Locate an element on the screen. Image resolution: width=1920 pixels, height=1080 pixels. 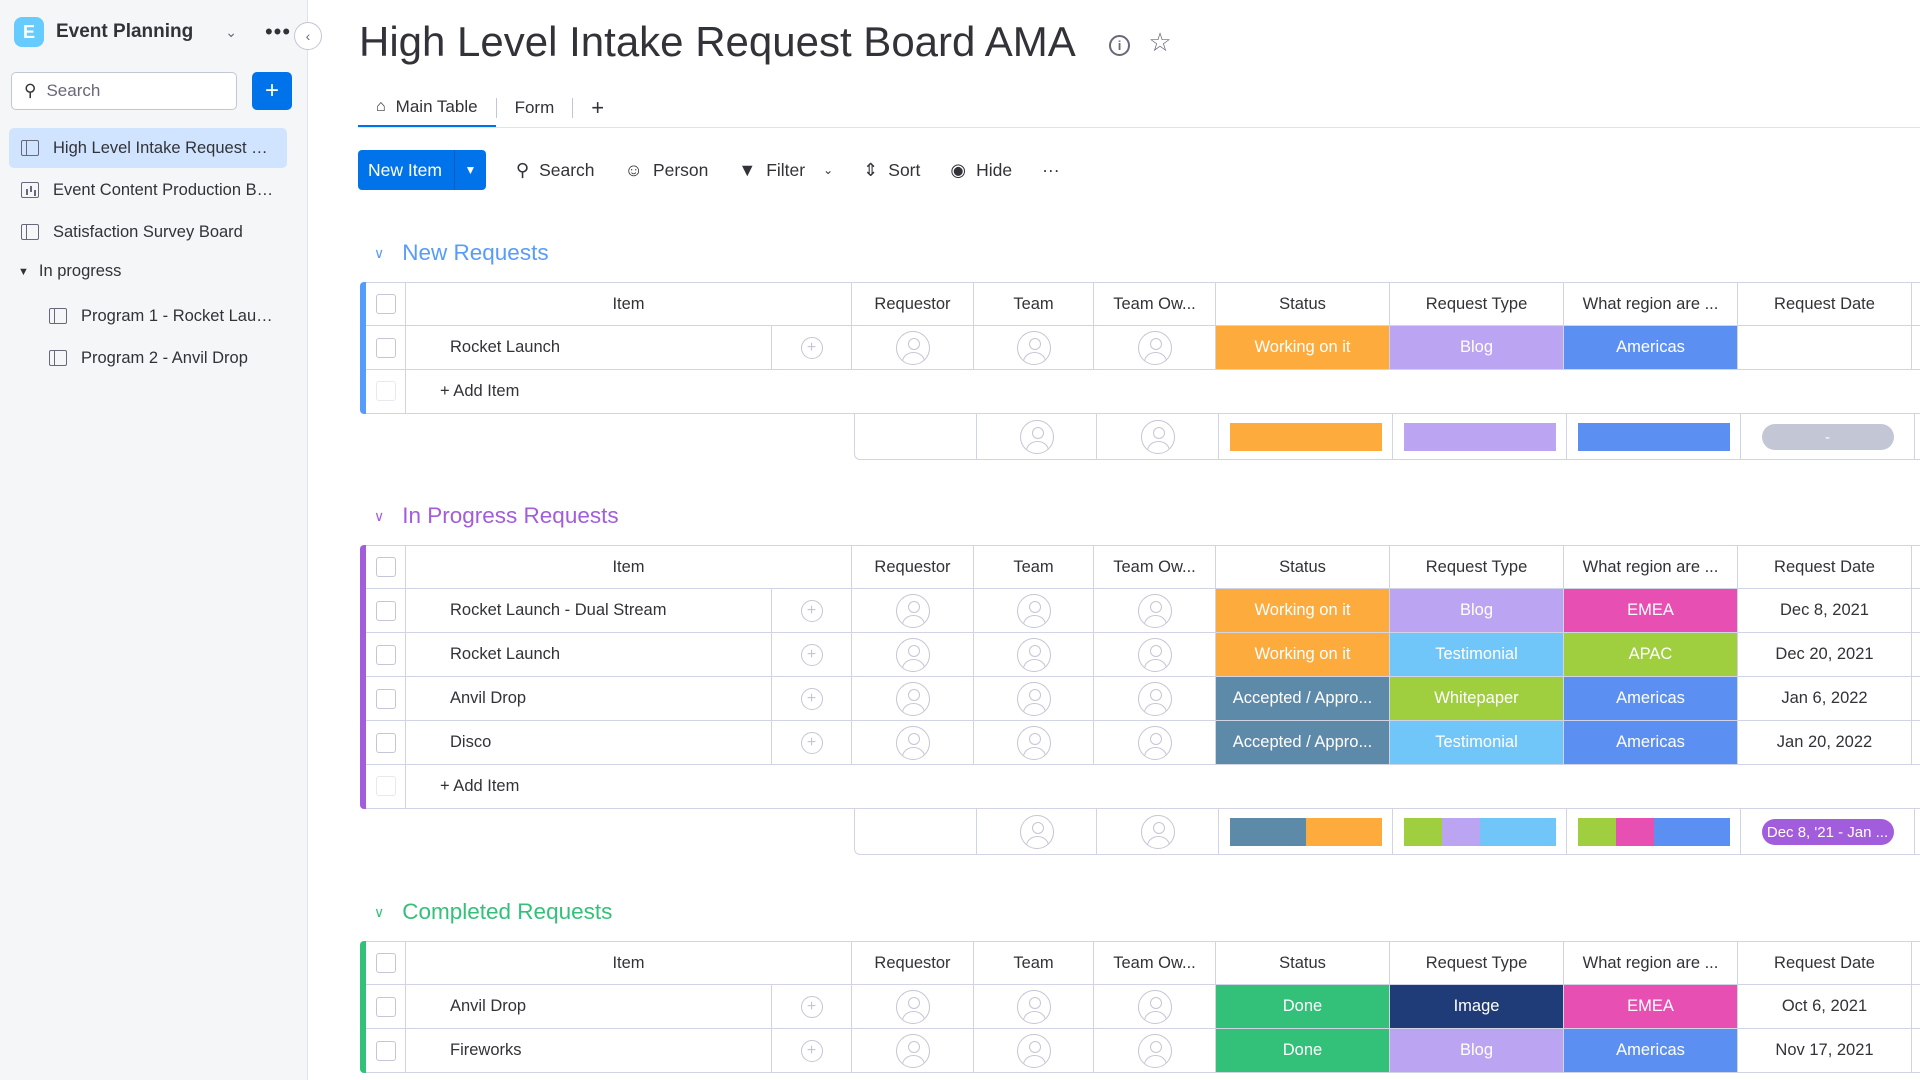
add-item-checkbox-cell is located at coordinates (386, 786).